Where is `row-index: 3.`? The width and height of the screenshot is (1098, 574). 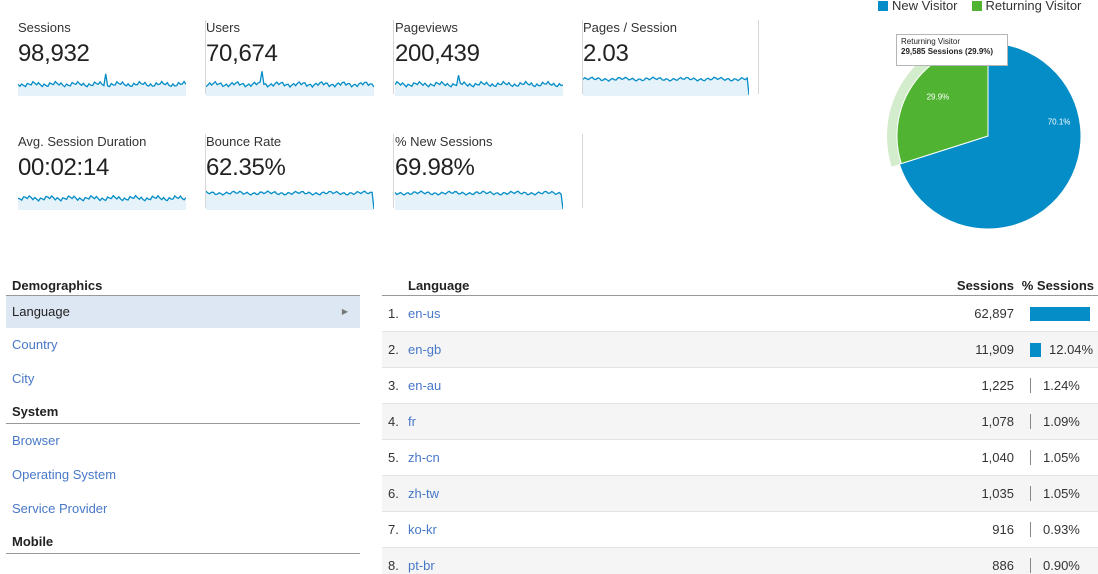 row-index: 3. is located at coordinates (393, 385).